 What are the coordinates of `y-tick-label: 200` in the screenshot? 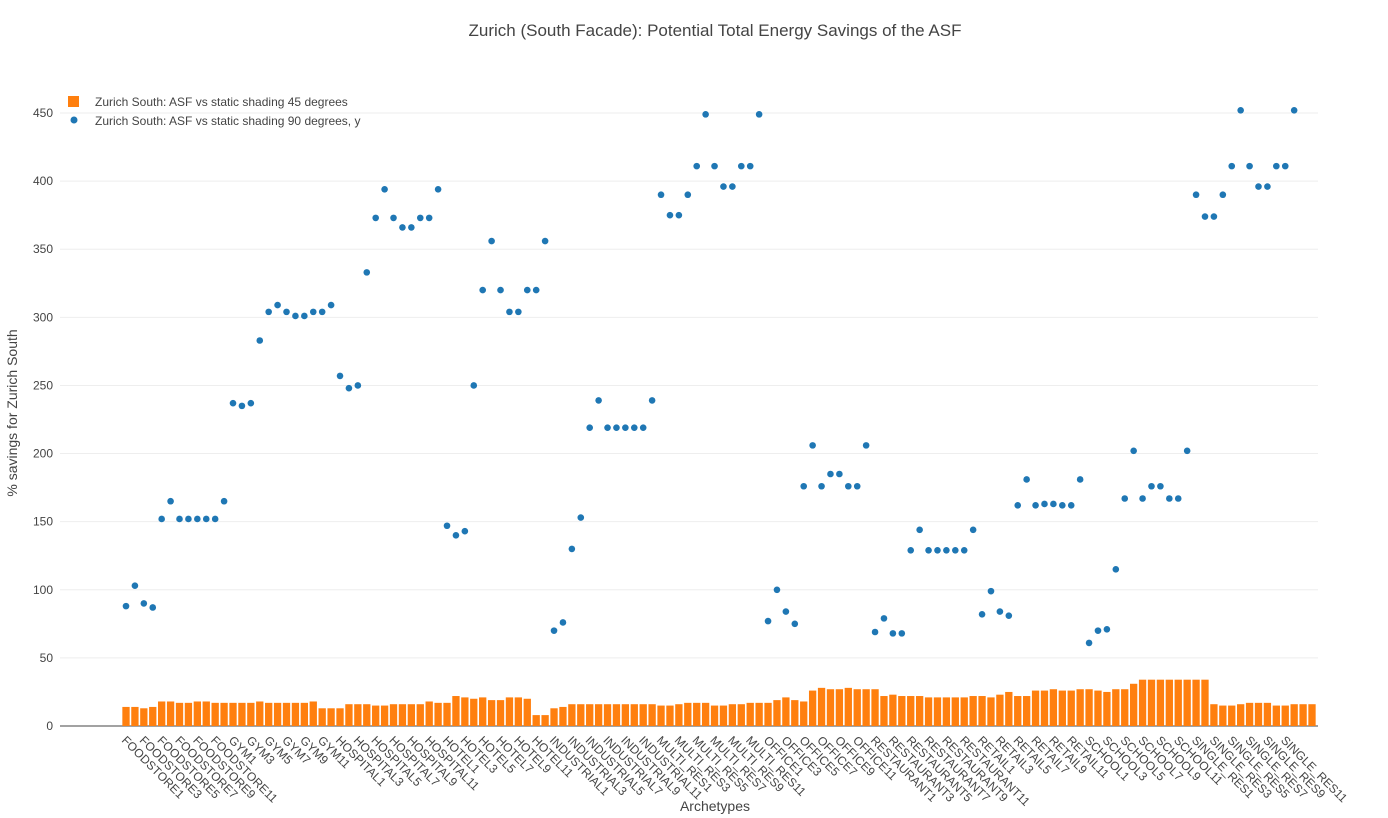 It's located at (43, 454).